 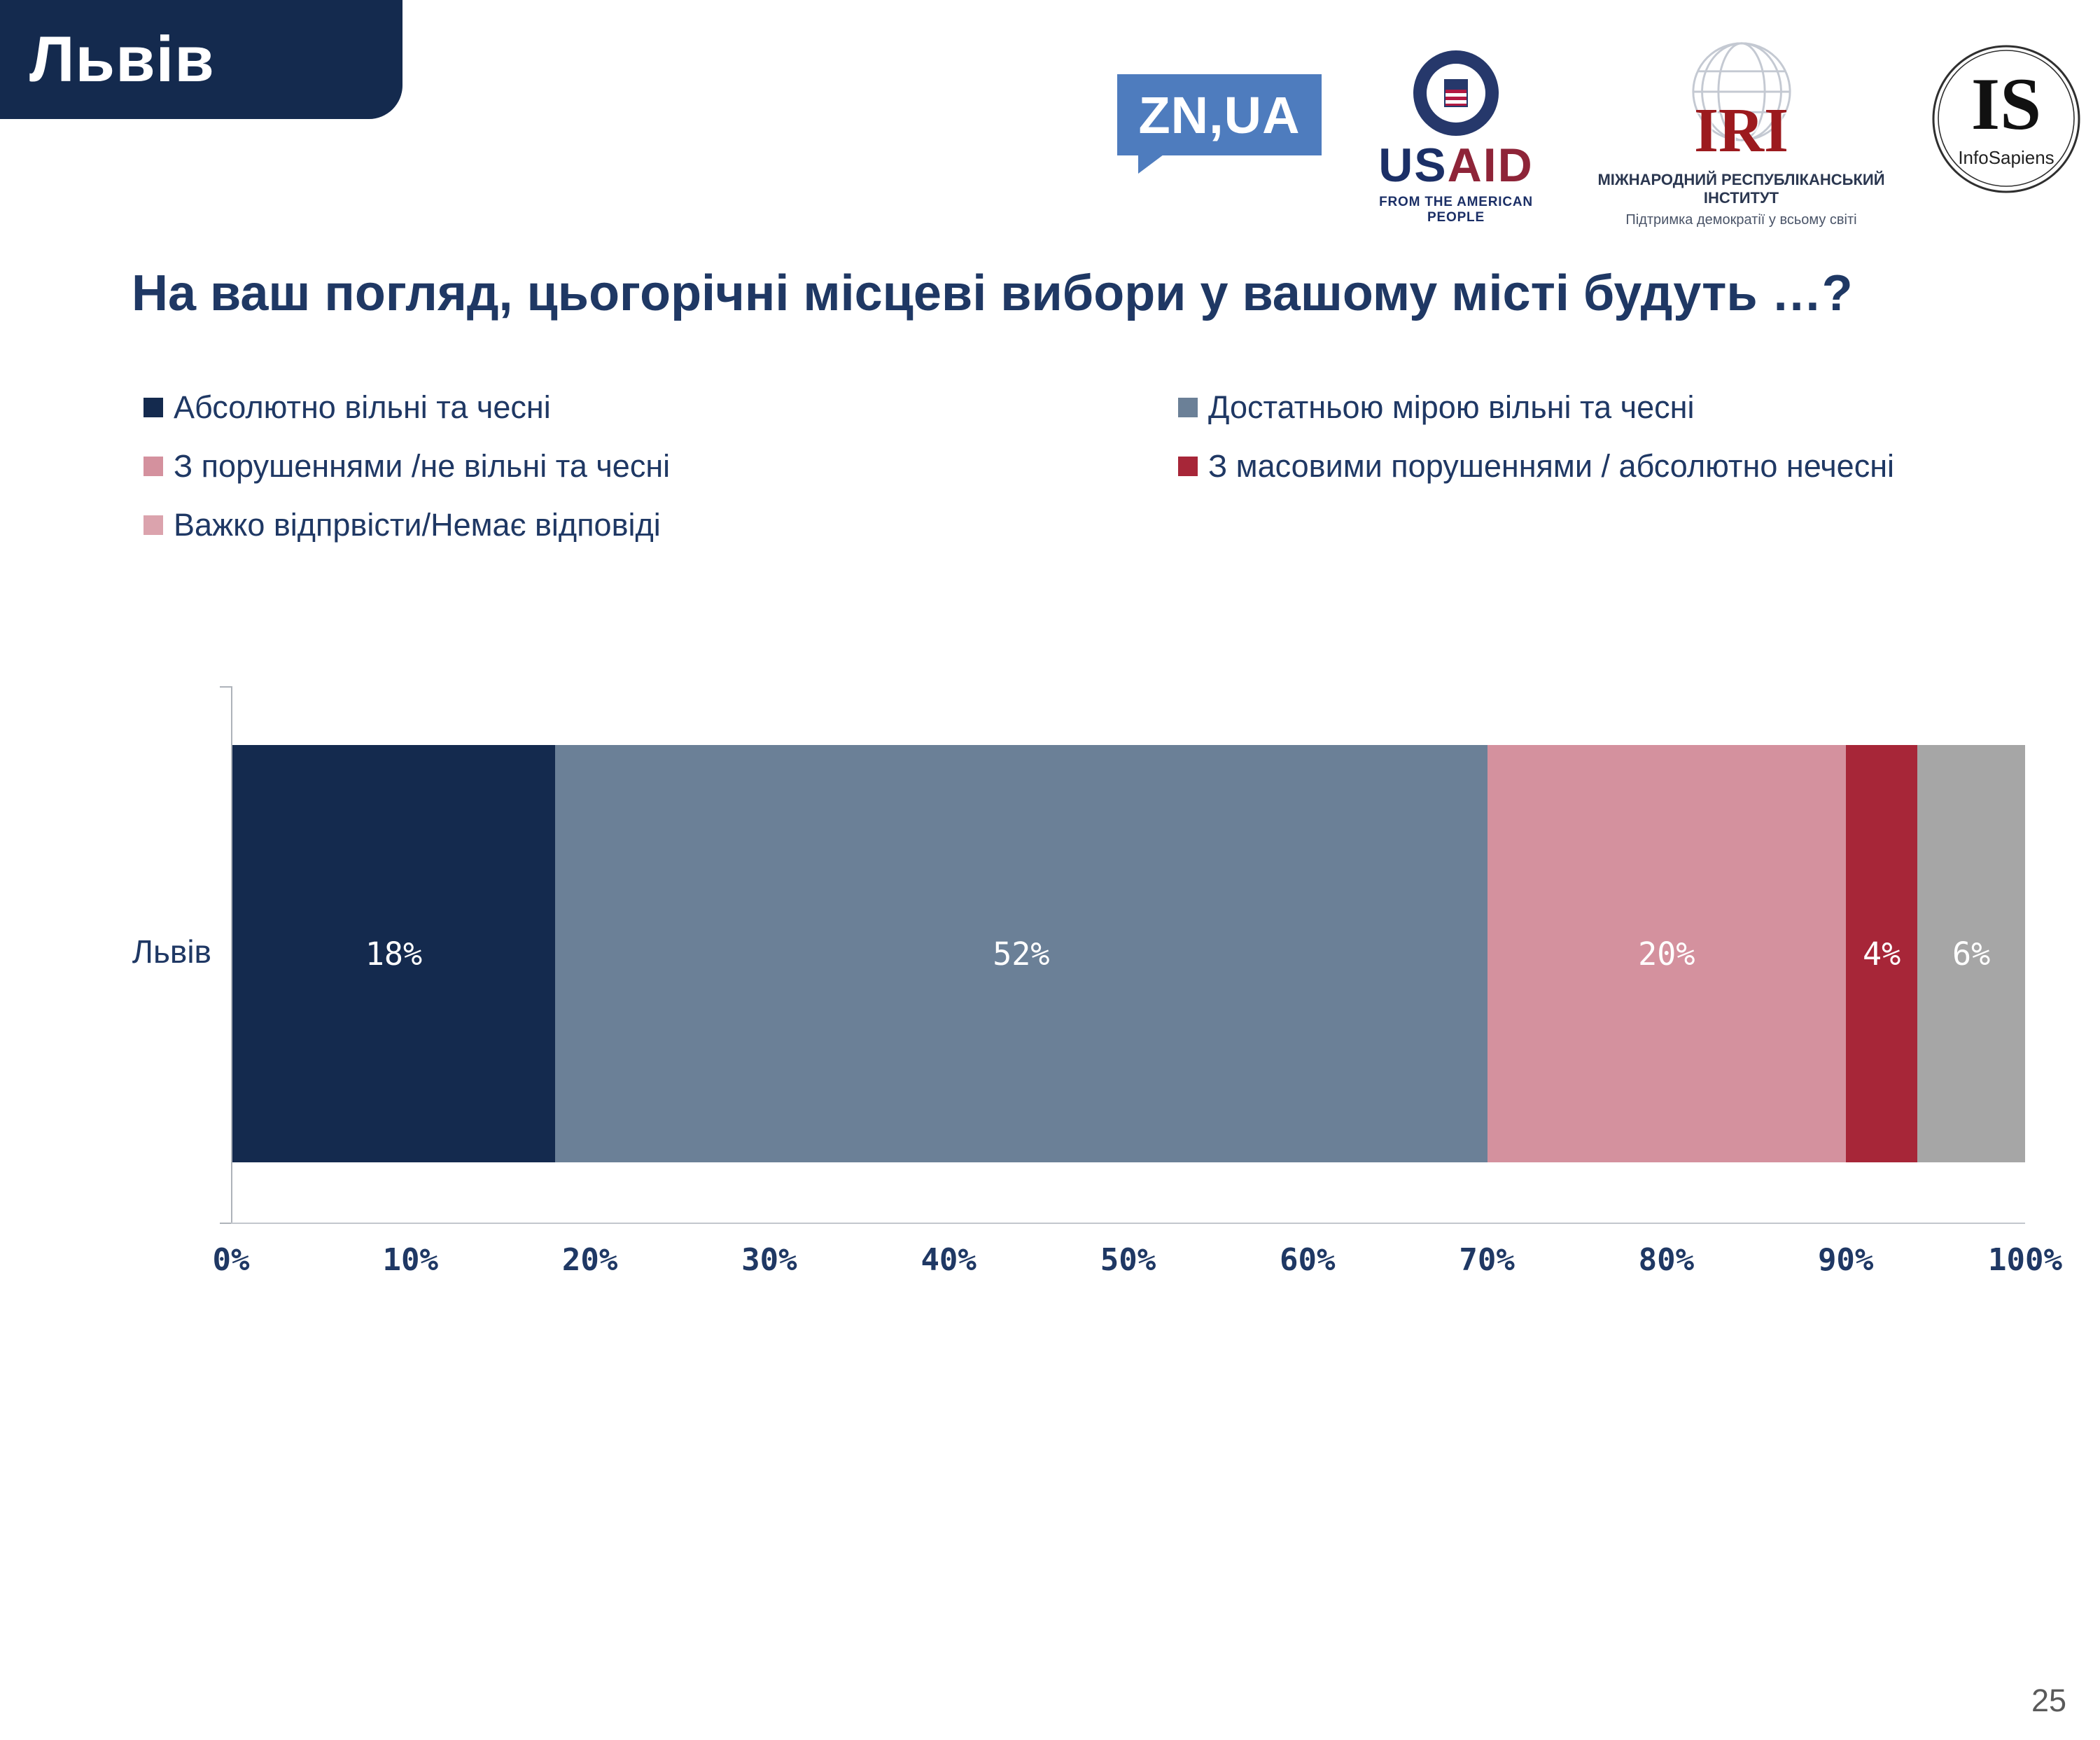 What do you see at coordinates (589, 1260) in the screenshot?
I see `x-tick-label: 20%` at bounding box center [589, 1260].